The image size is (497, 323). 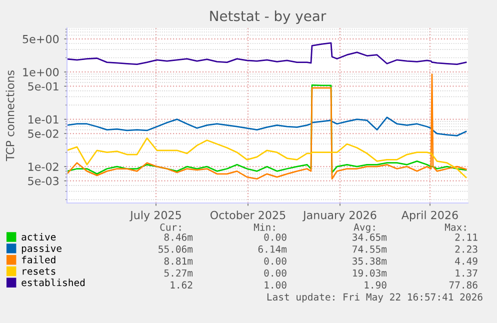 I want to click on y-tick-label: 1e-02, so click(x=43, y=166).